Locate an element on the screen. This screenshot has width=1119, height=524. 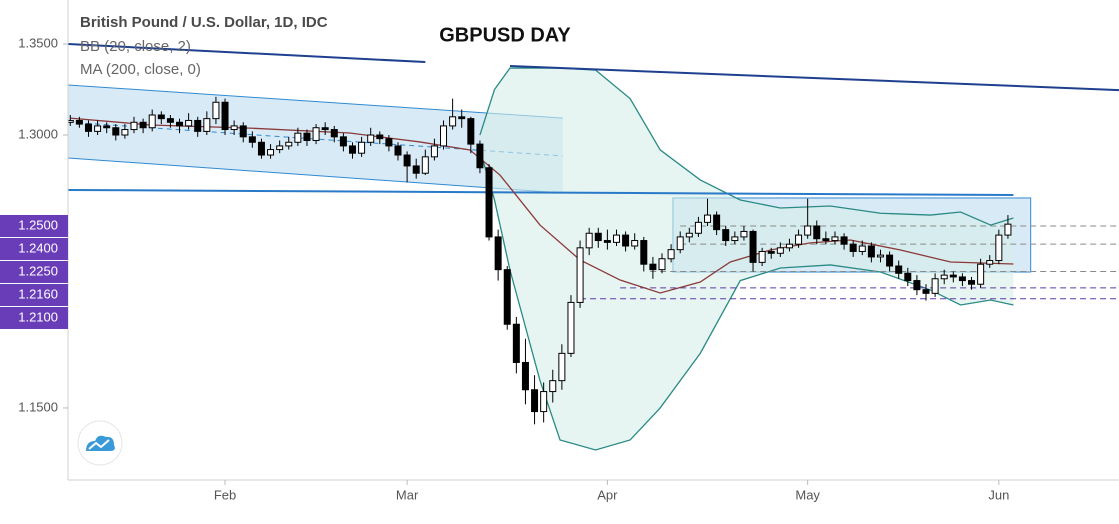
x-tick-label: Feb is located at coordinates (225, 494).